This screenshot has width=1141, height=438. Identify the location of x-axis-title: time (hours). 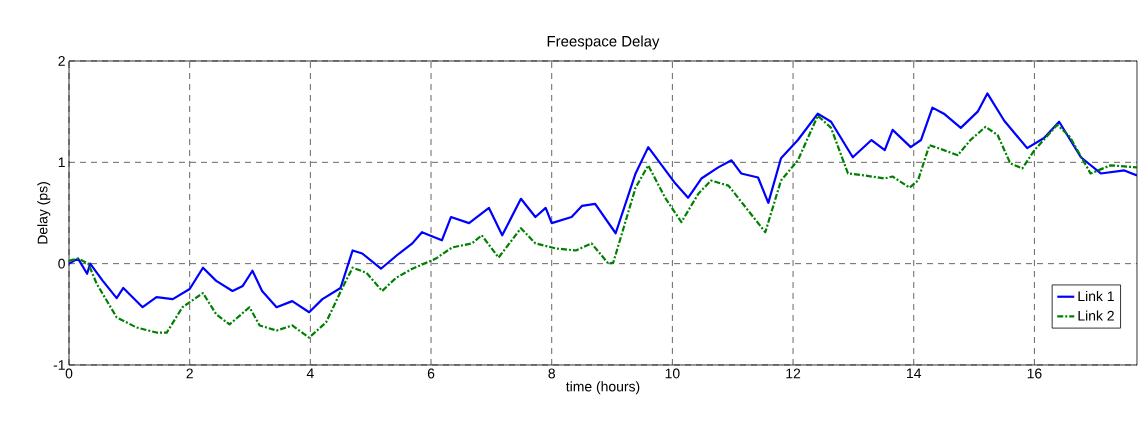
(603, 388).